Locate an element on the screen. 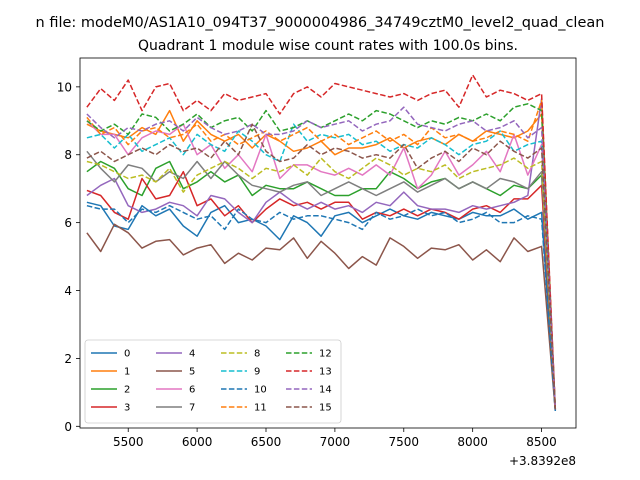  legend-label-11: 11 is located at coordinates (260, 408).